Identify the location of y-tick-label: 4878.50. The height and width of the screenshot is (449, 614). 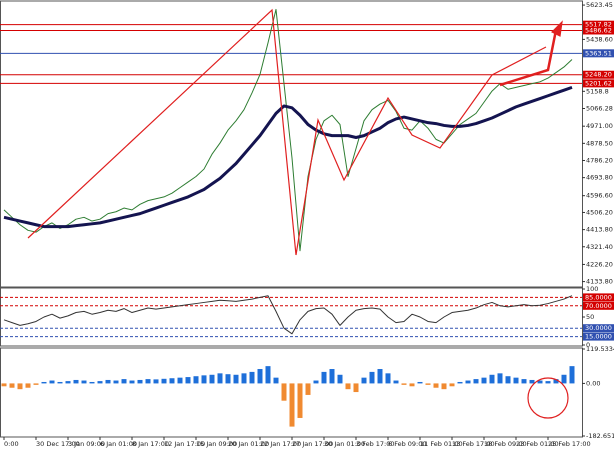
(599, 143).